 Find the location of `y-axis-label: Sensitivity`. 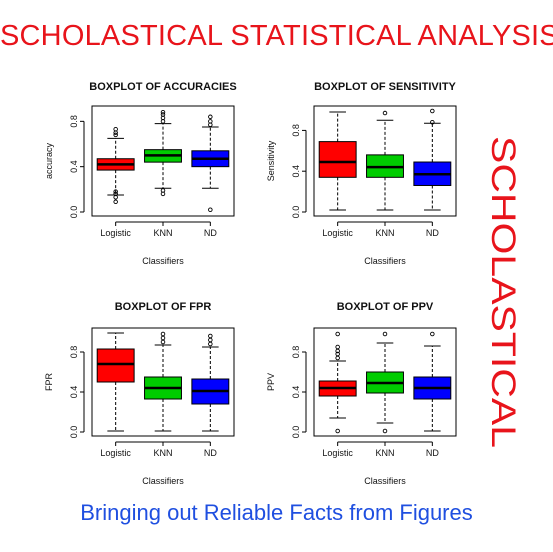

y-axis-label: Sensitivity is located at coordinates (271, 160).